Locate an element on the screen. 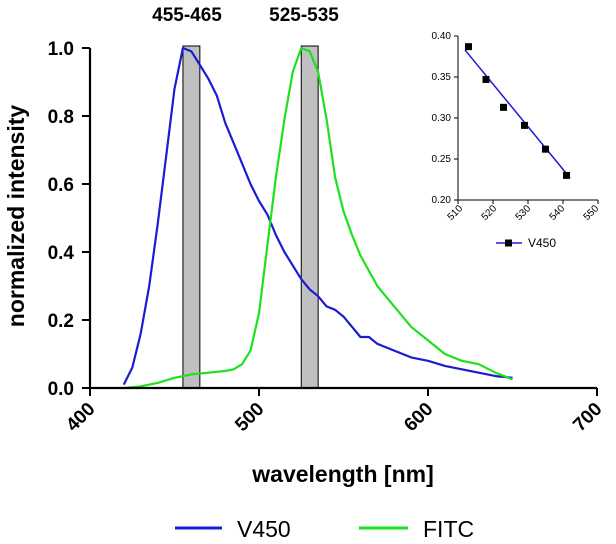  inset-legend-label: V450 is located at coordinates (542, 243).